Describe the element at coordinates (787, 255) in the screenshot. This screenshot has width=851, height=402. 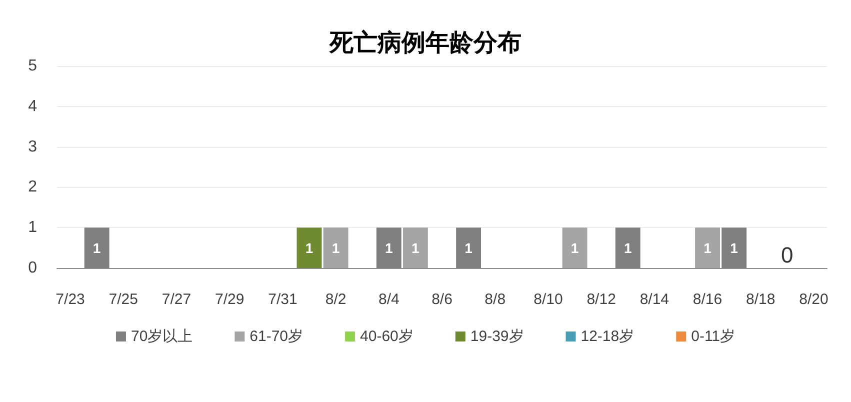
I see `text: 0` at that location.